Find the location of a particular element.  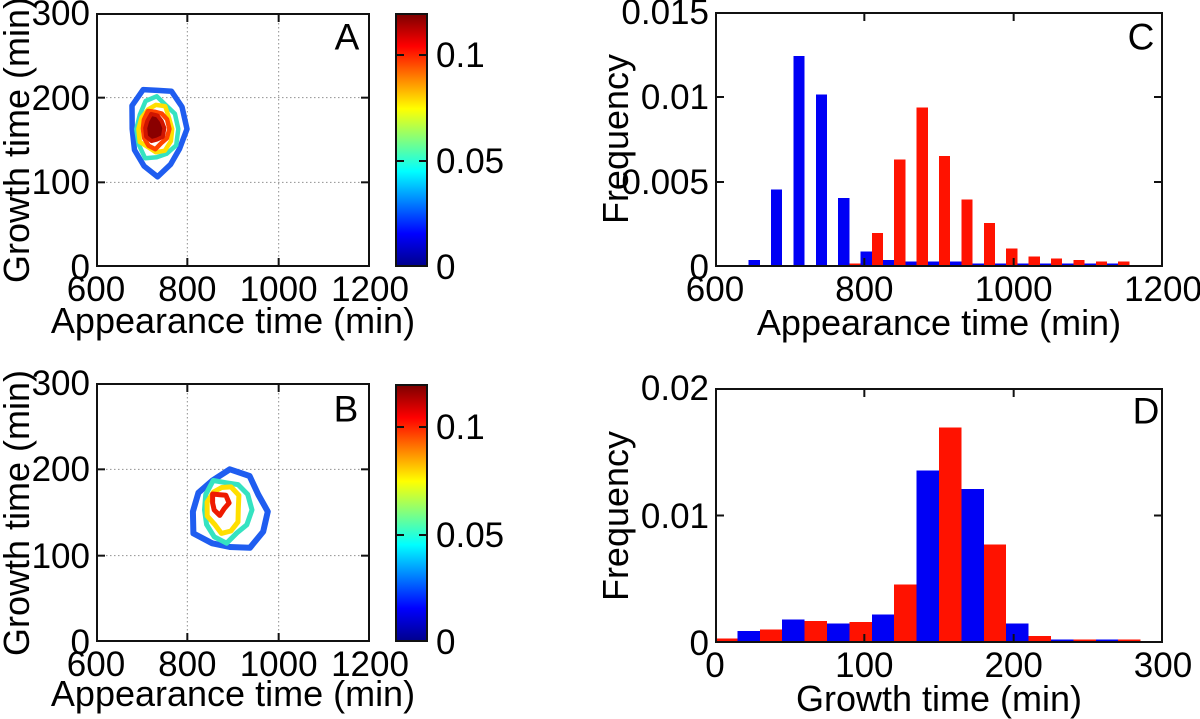

panel-c-plot-area is located at coordinates (939, 139).